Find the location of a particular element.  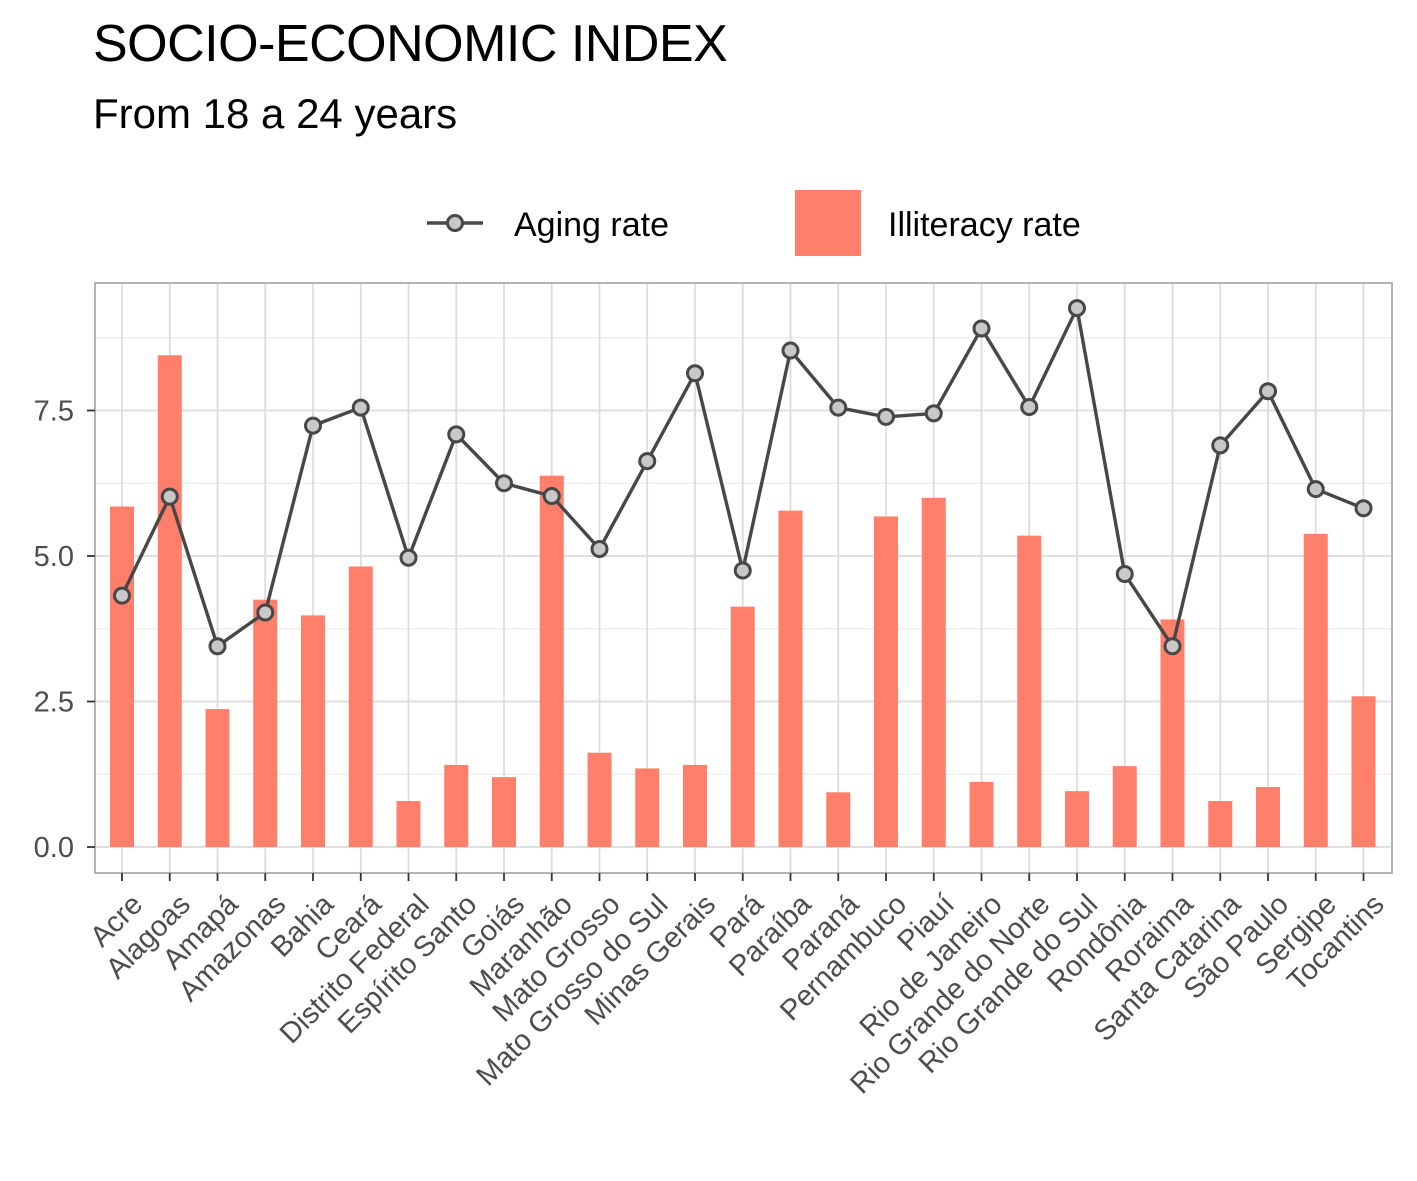

y-tick-label: 2.5 is located at coordinates (54, 703).